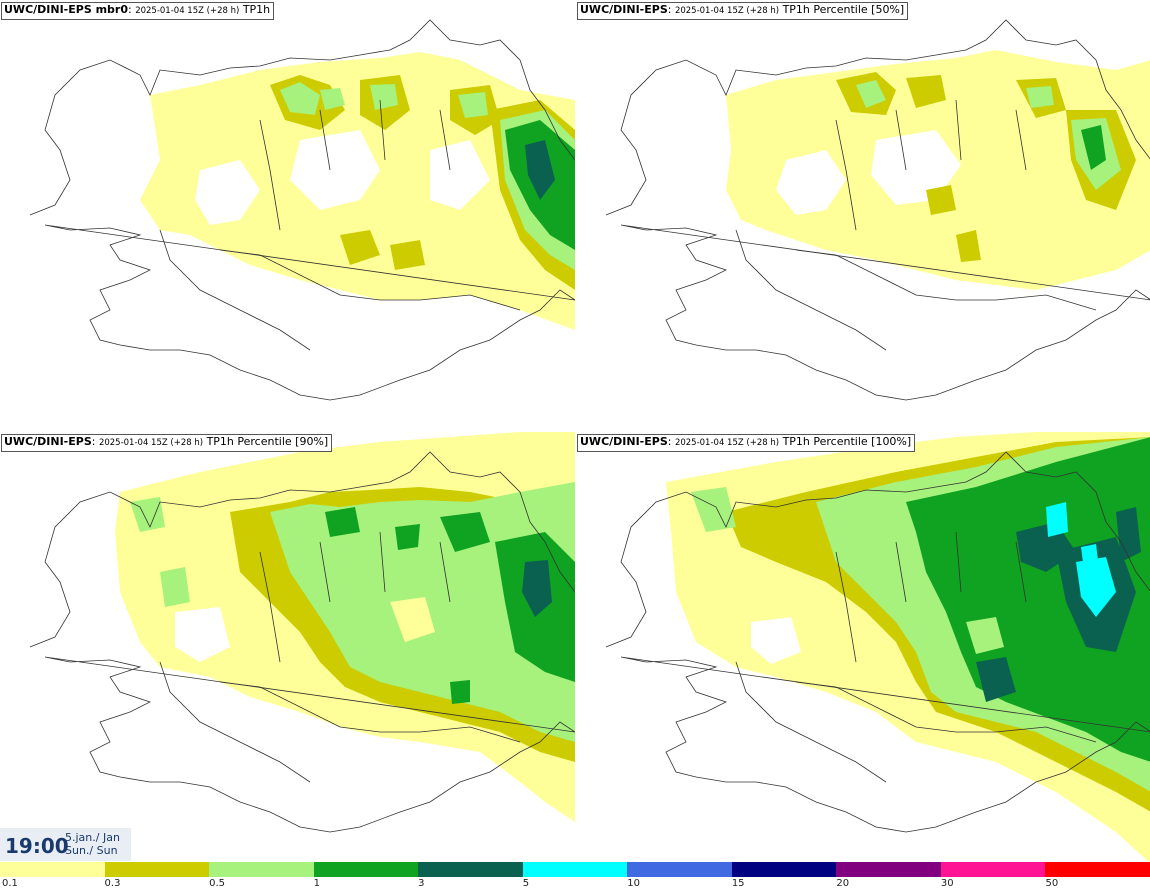 The image size is (1150, 891). I want to click on precip-area-lightgreen, so click(300, 98).